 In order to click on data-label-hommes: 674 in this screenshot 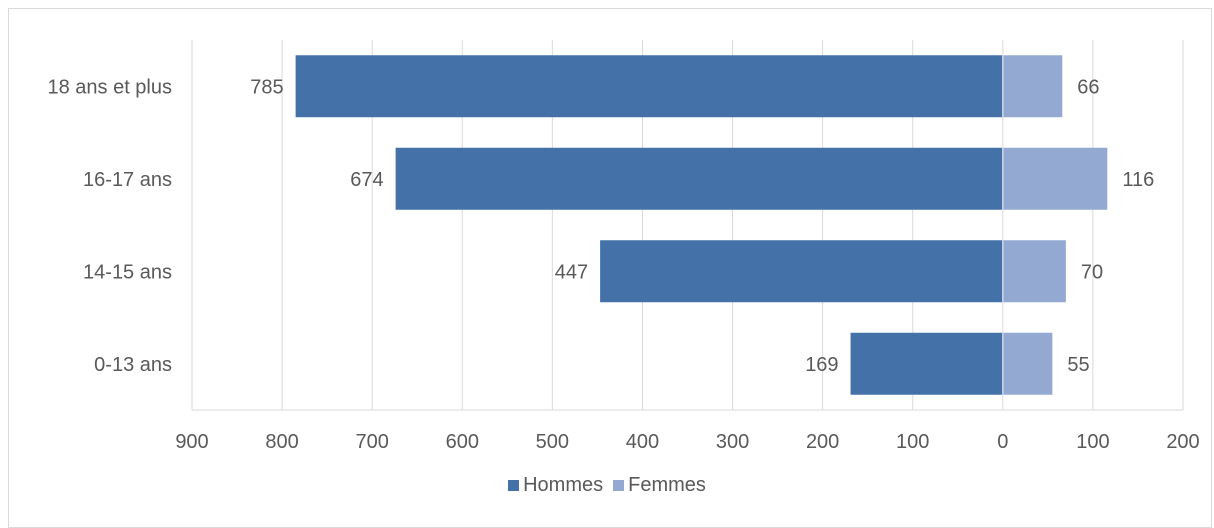, I will do `click(366, 180)`.